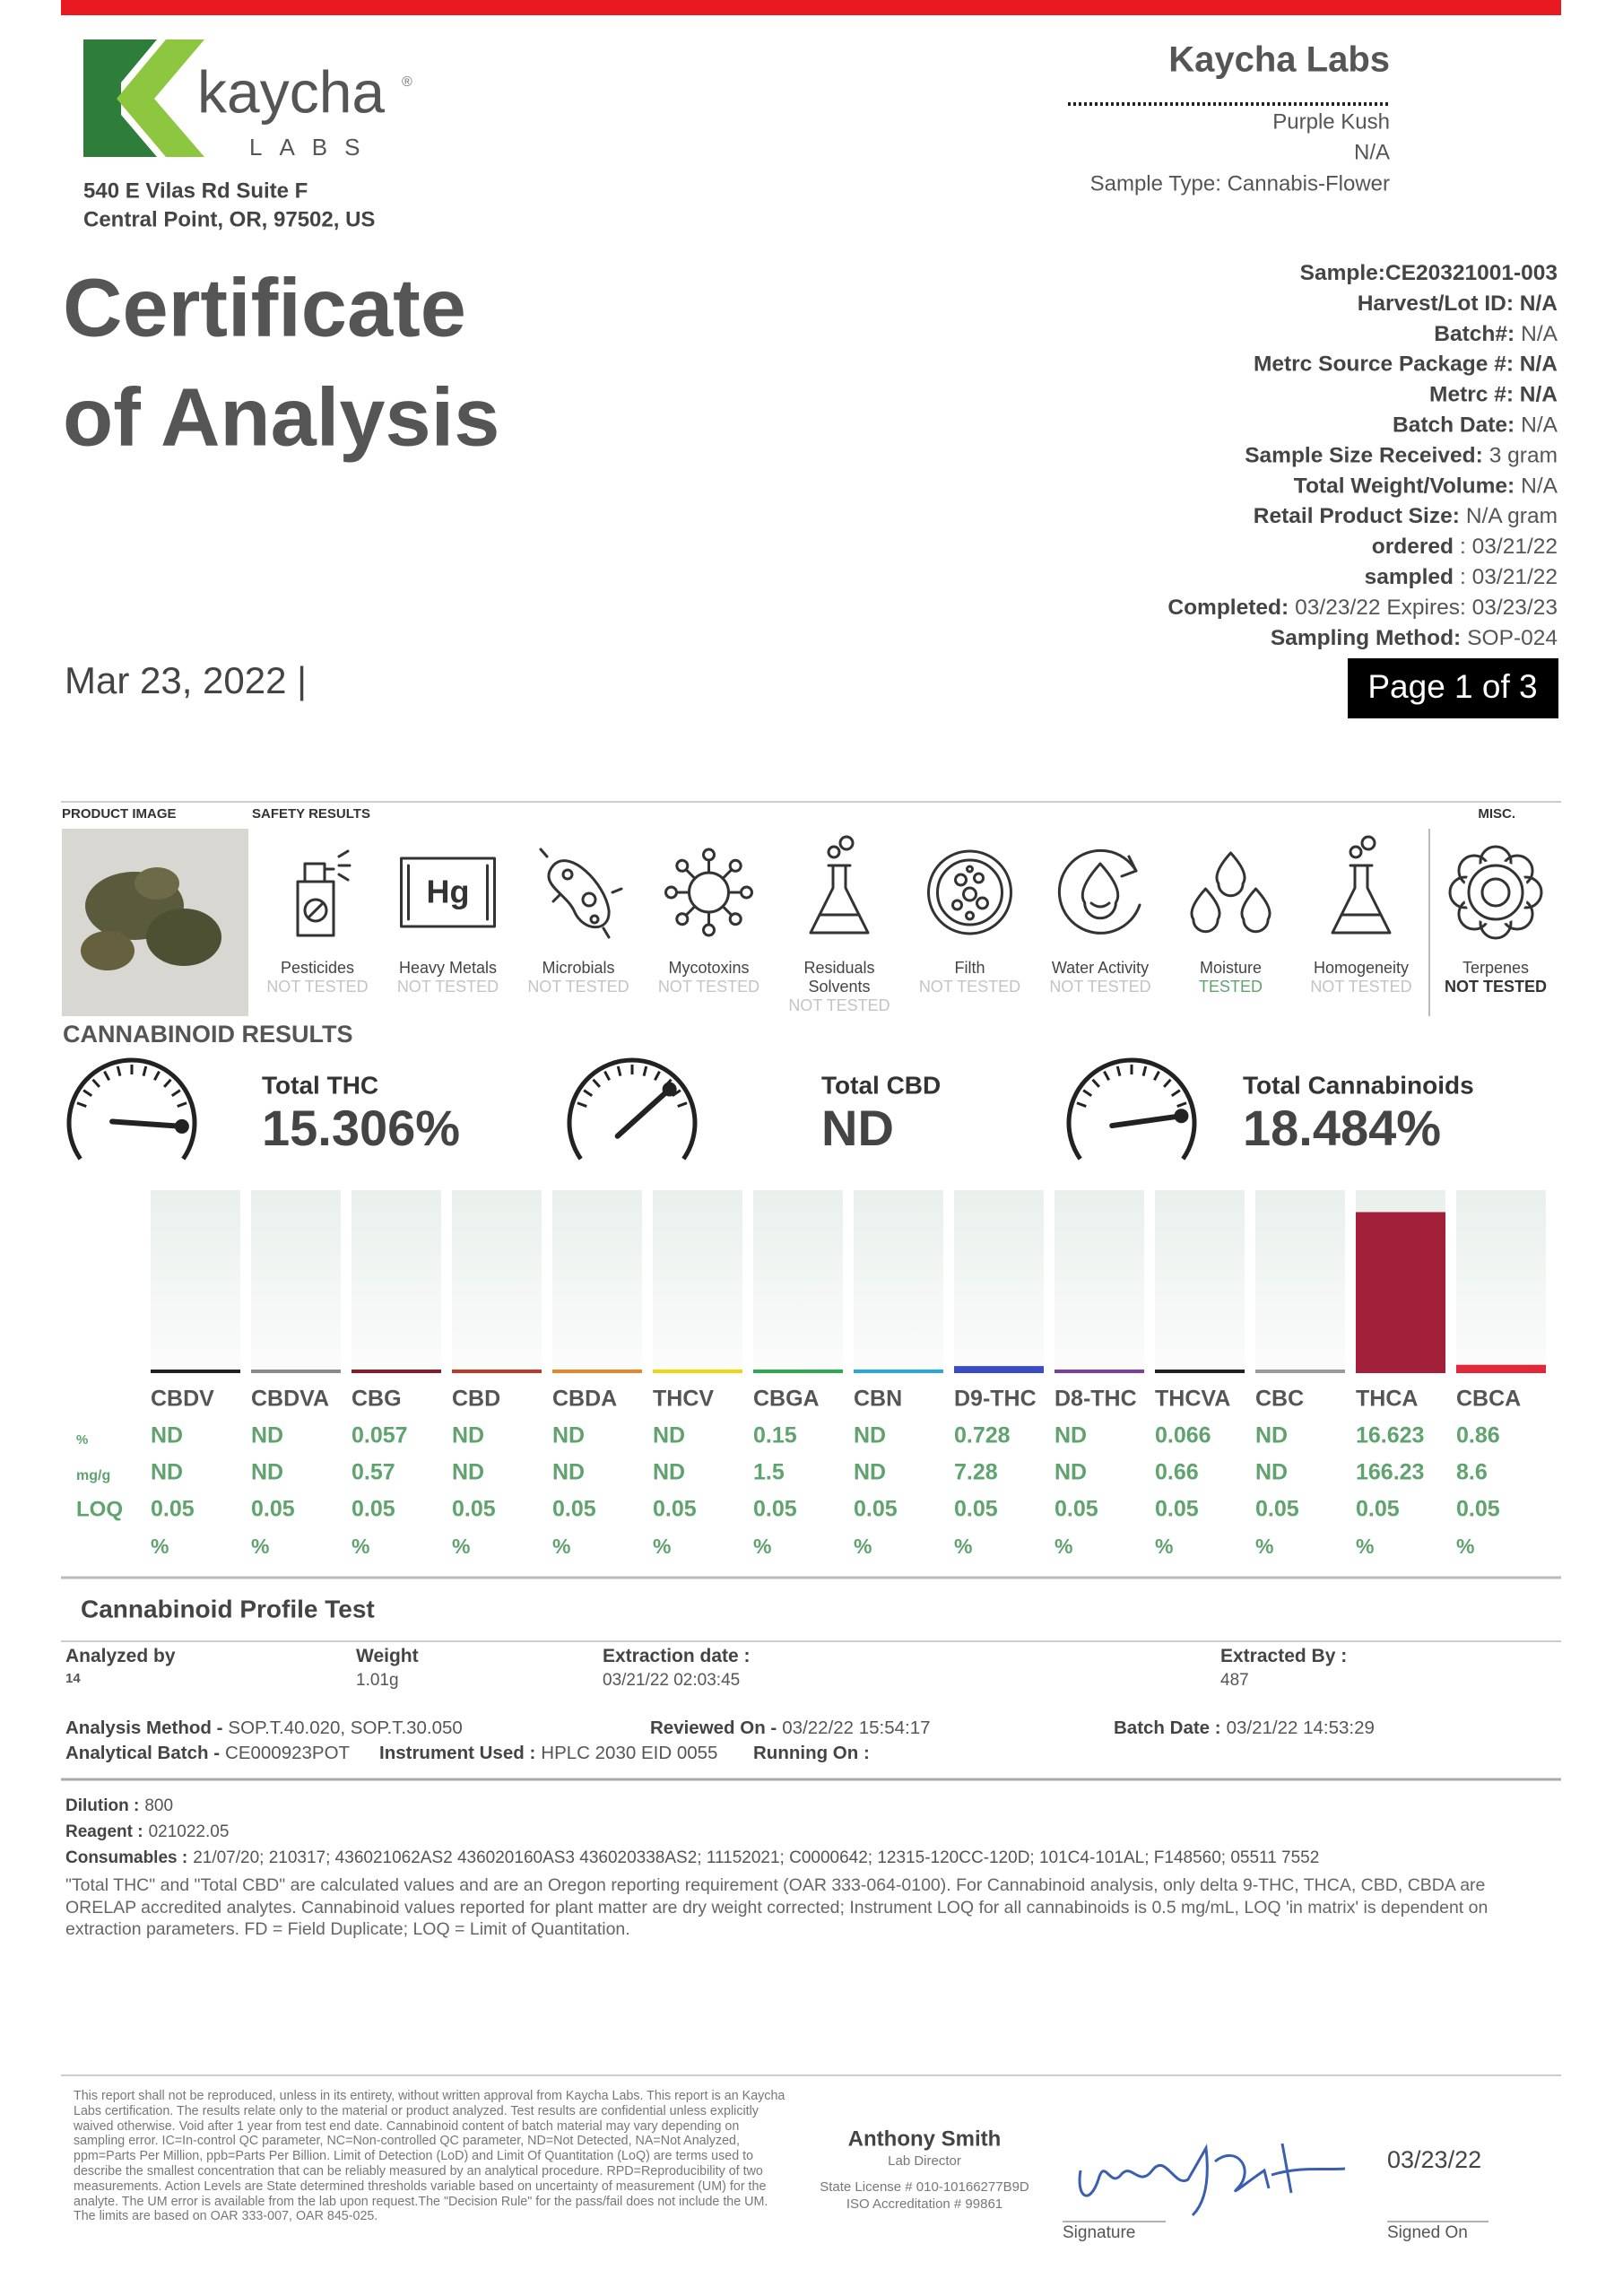 Image resolution: width=1623 pixels, height=2296 pixels. What do you see at coordinates (643, 1112) in the screenshot?
I see `gauge-needle` at bounding box center [643, 1112].